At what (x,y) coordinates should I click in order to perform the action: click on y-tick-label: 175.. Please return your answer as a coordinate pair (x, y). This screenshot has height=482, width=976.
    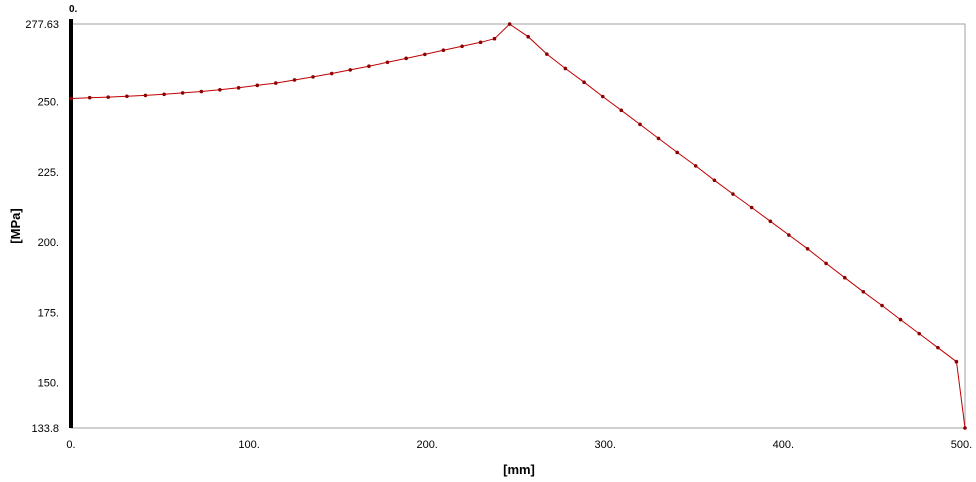
    Looking at the image, I should click on (48, 313).